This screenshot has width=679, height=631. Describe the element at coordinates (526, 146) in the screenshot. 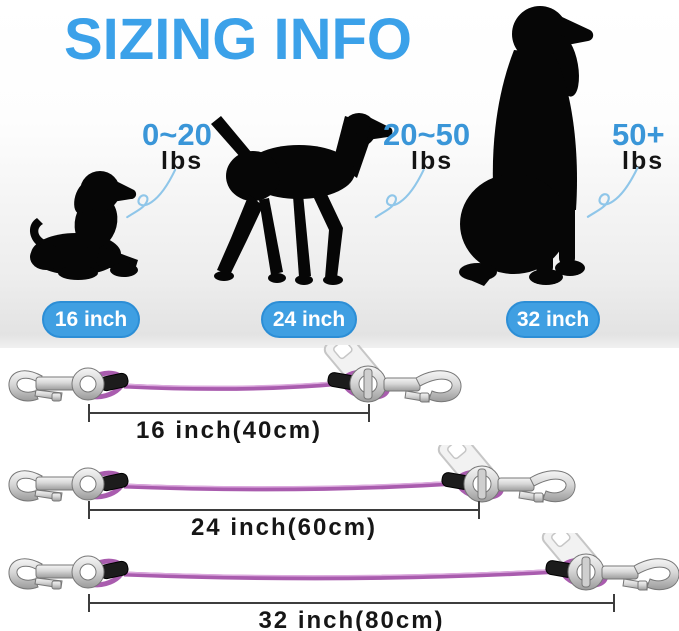

I see `large-dog-silhouette` at that location.